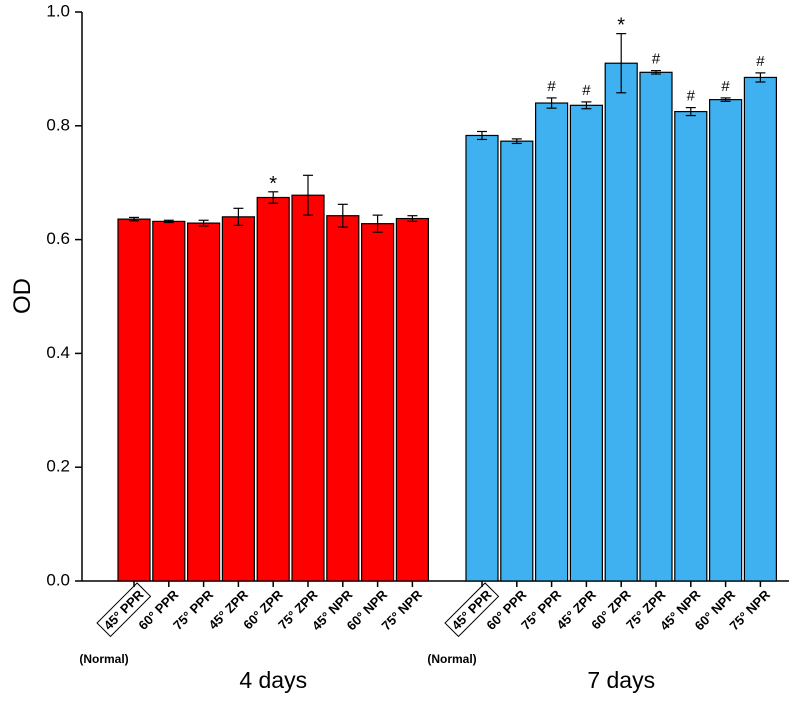 The image size is (802, 701). What do you see at coordinates (58, 124) in the screenshot?
I see `y-tick-label: 0.8` at bounding box center [58, 124].